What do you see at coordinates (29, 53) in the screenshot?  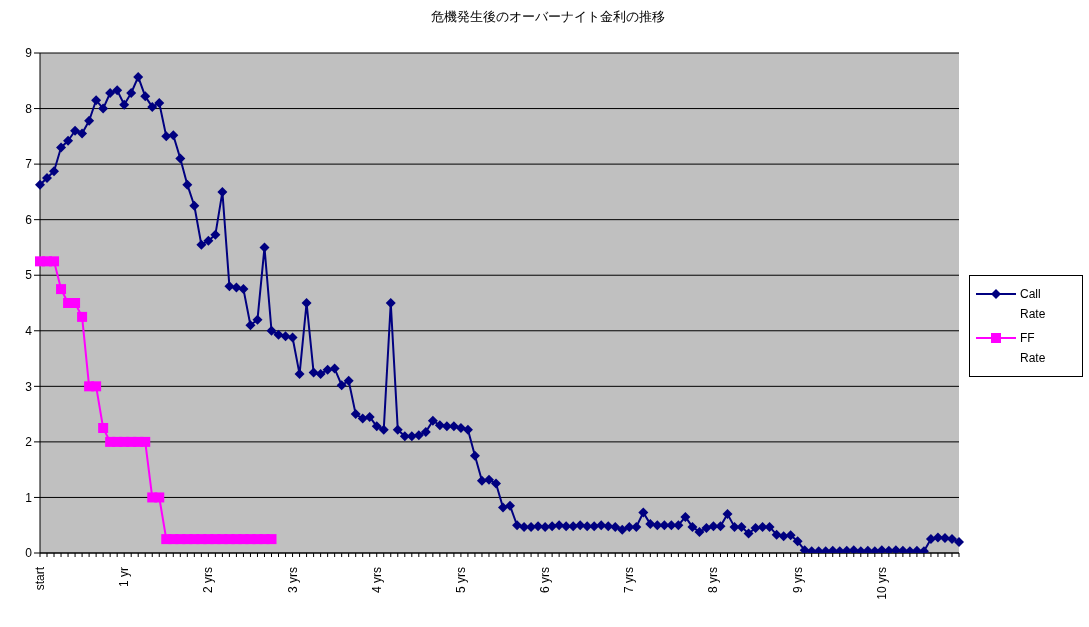 I see `y-tick-label: 9` at bounding box center [29, 53].